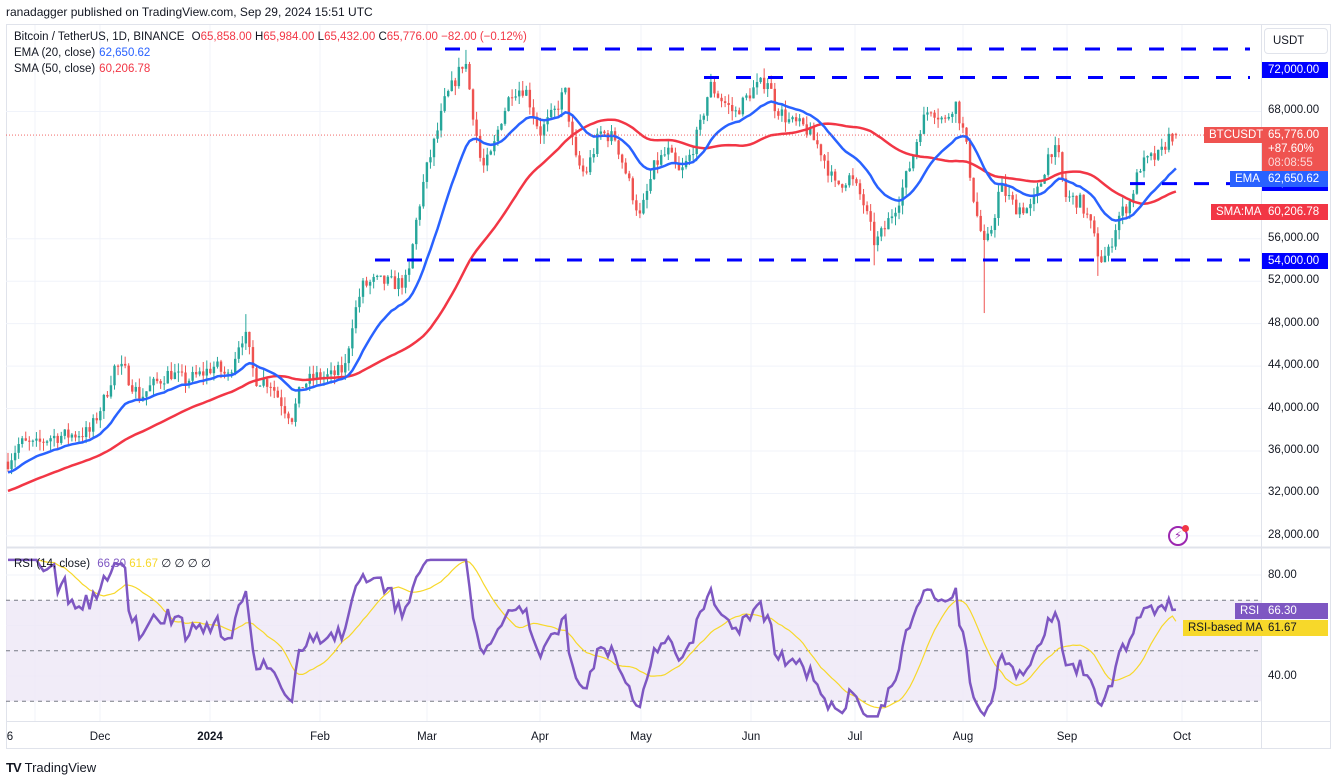 Image resolution: width=1337 pixels, height=781 pixels. I want to click on last-price-tag: 65,776.00 +87.60% 08:08:55, so click(1295, 149).